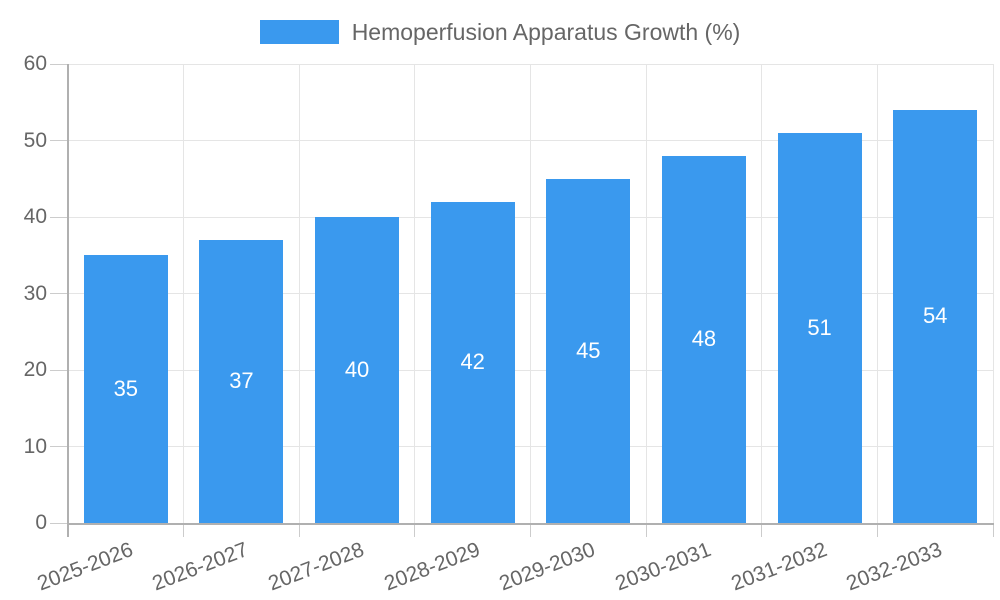 Image resolution: width=1000 pixels, height=600 pixels. I want to click on chart-legend: Hemoperfusion Apparatus Growth (%), so click(500, 33).